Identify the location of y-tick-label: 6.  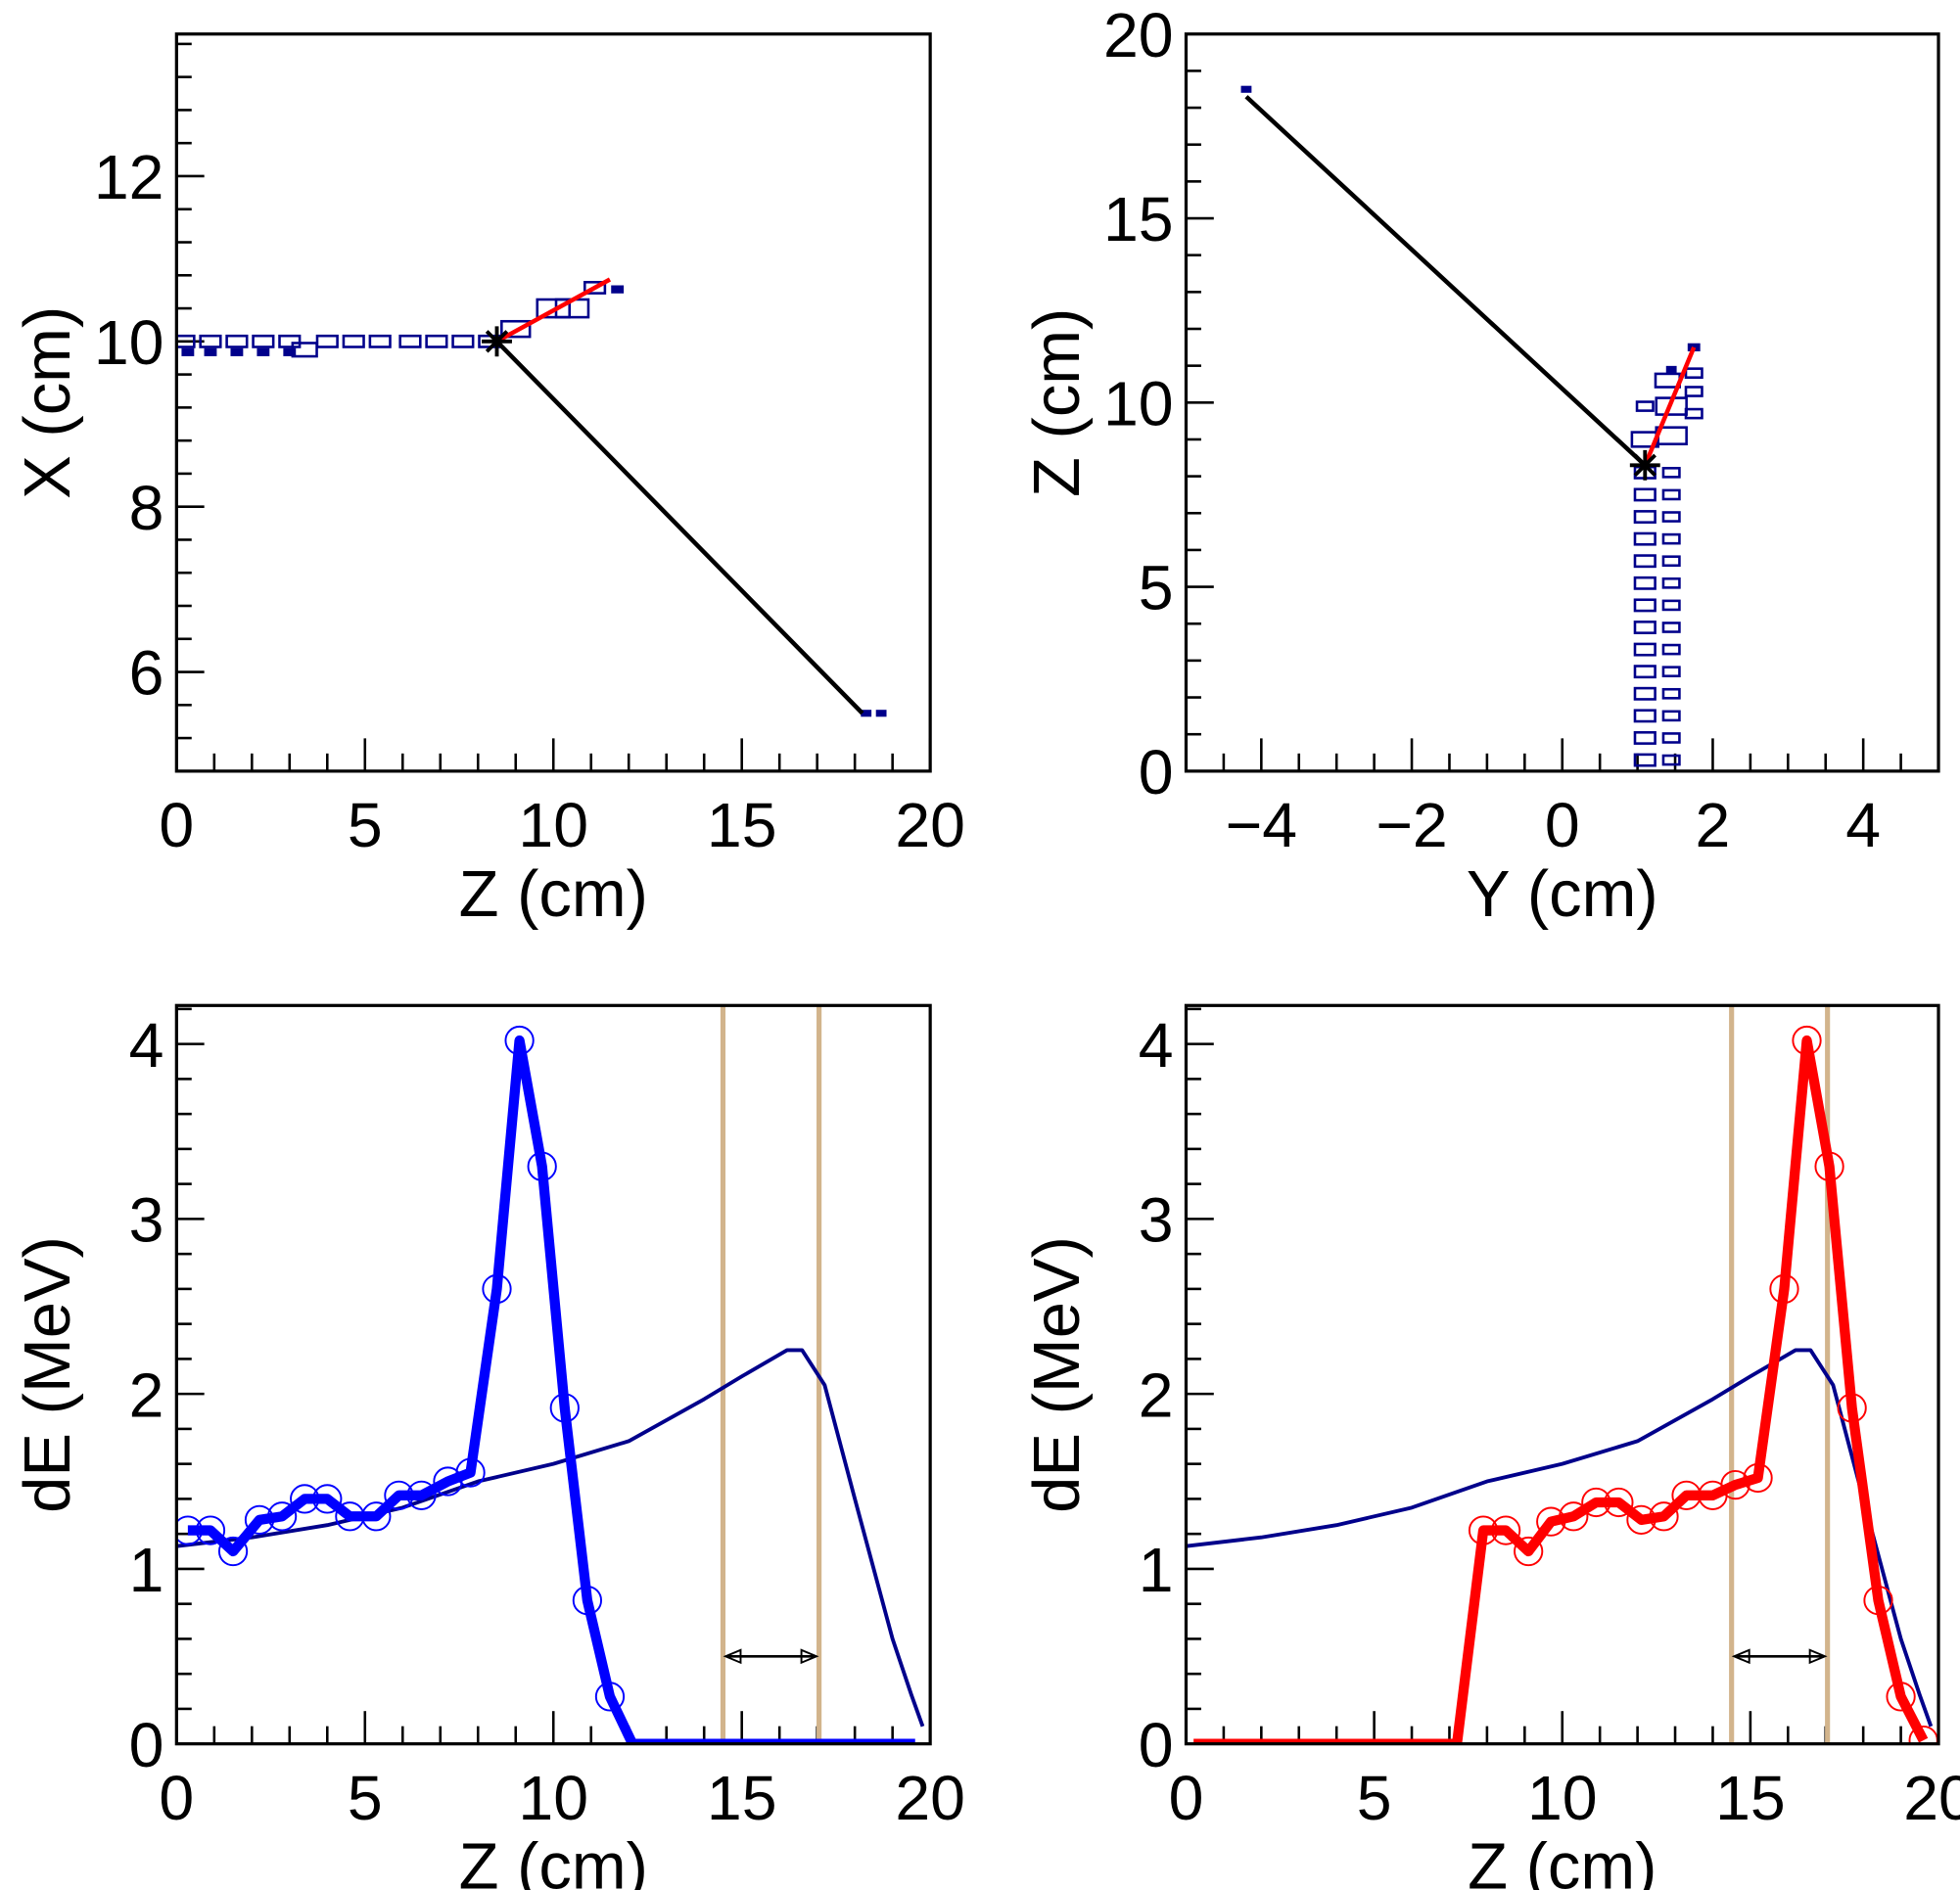
(146, 674).